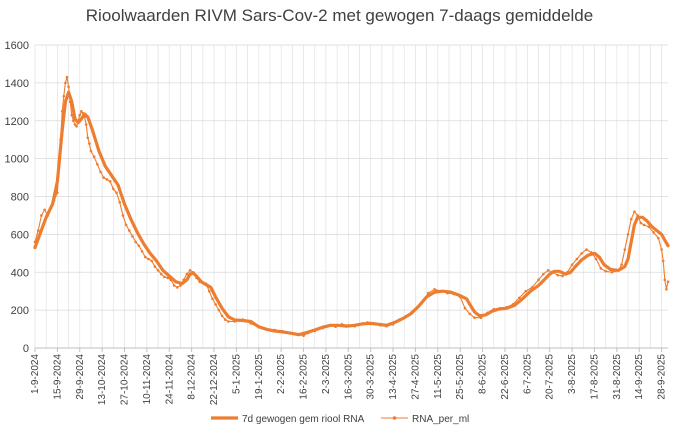 The height and width of the screenshot is (435, 679). What do you see at coordinates (214, 380) in the screenshot?
I see `x-tick-label: 22-12-2024` at bounding box center [214, 380].